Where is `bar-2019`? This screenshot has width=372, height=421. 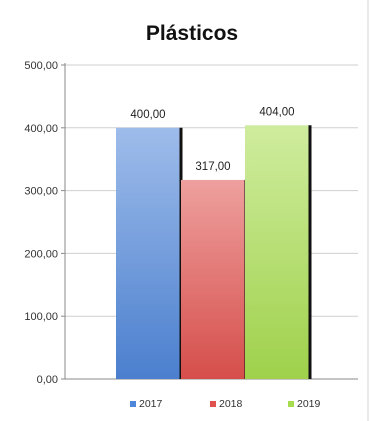 bar-2019 is located at coordinates (277, 252).